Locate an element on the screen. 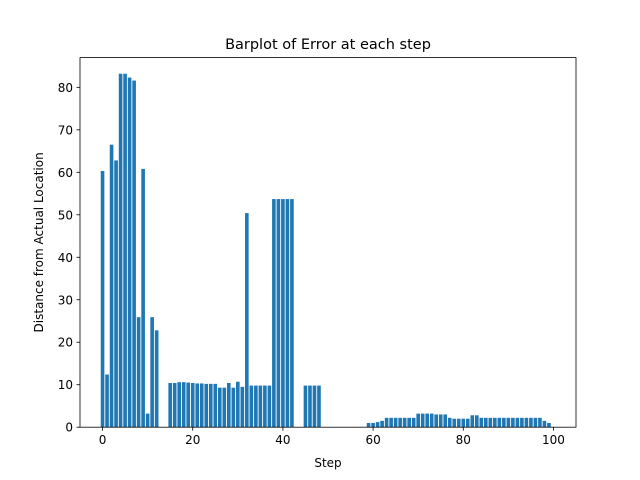  chart-title: Barplot of Error at each step is located at coordinates (328, 45).